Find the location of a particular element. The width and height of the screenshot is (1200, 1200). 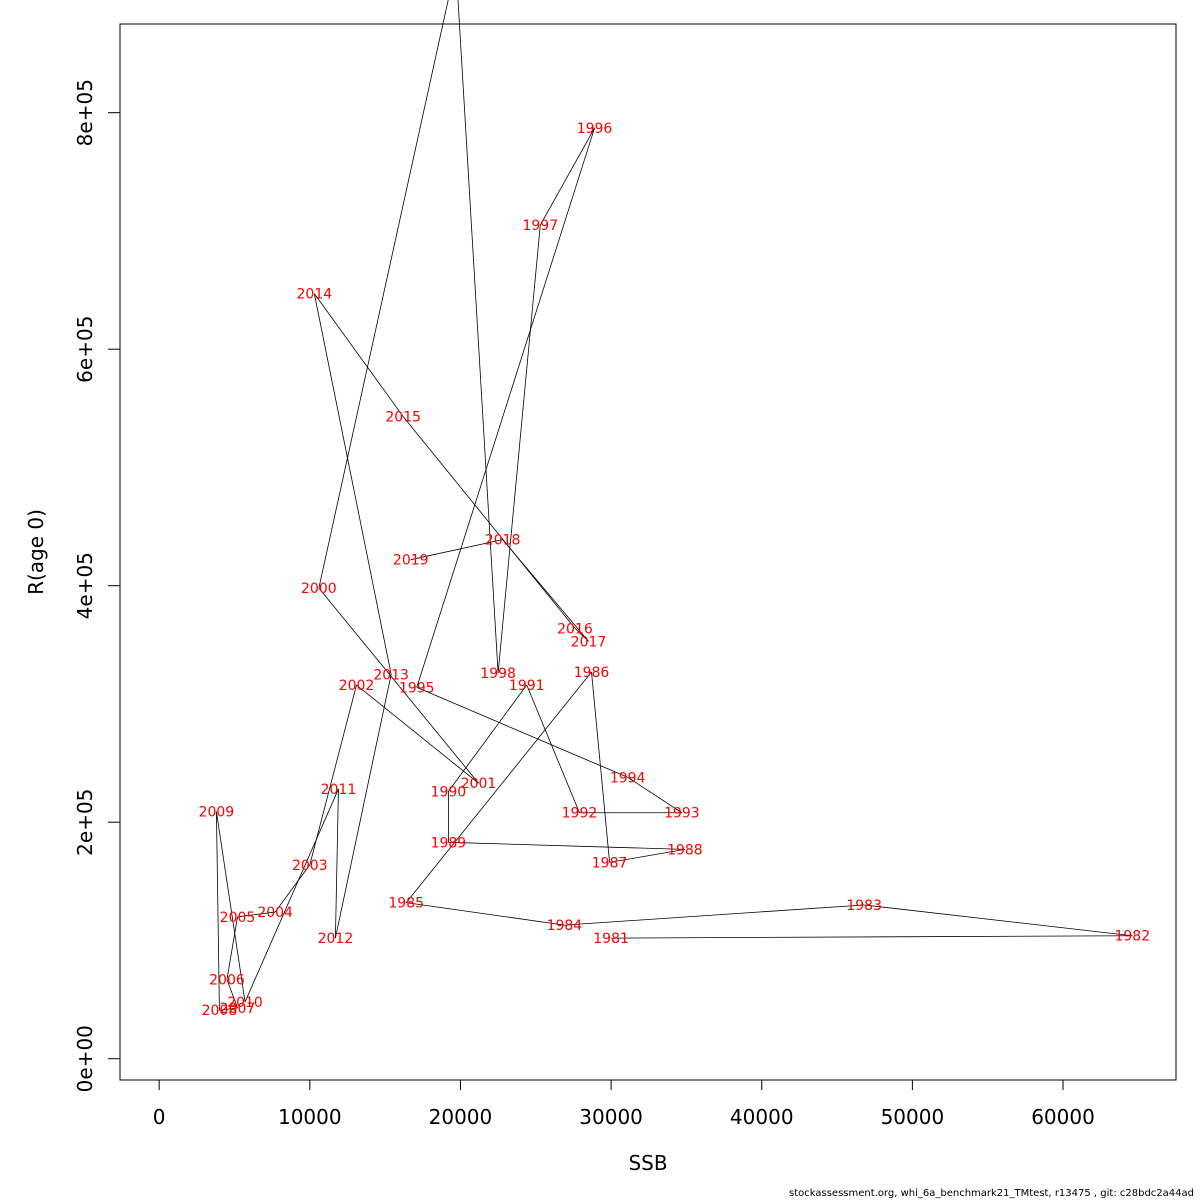

point-label: 1996 is located at coordinates (595, 129).